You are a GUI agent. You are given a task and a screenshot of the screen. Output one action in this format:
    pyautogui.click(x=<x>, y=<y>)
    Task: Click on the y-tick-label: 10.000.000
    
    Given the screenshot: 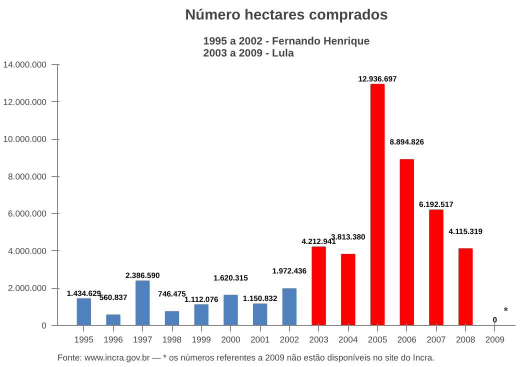 What is the action you would take?
    pyautogui.click(x=25, y=139)
    